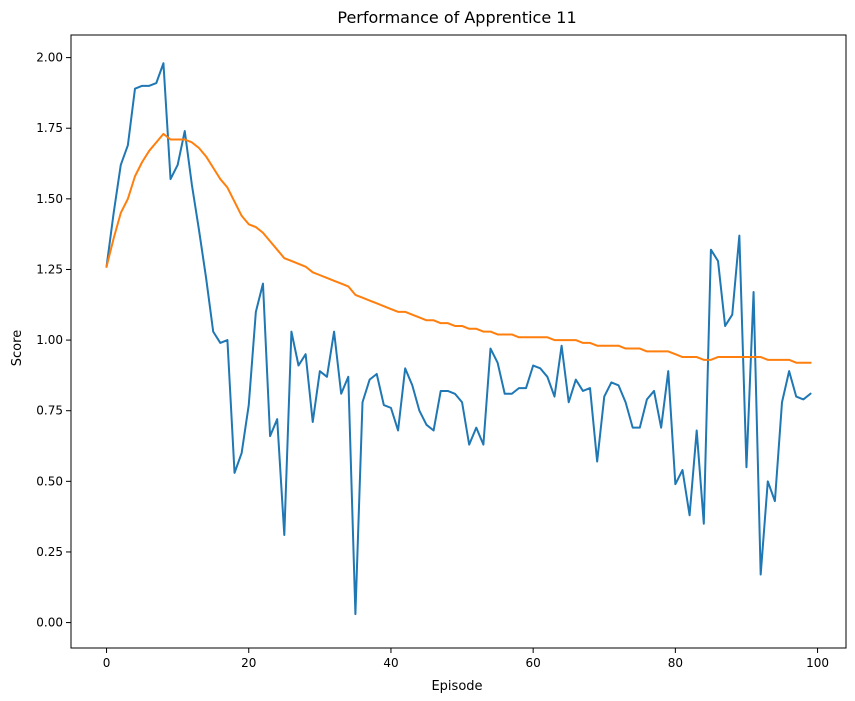 This screenshot has height=701, width=855. What do you see at coordinates (49, 269) in the screenshot?
I see `y-tick-label: 1.25` at bounding box center [49, 269].